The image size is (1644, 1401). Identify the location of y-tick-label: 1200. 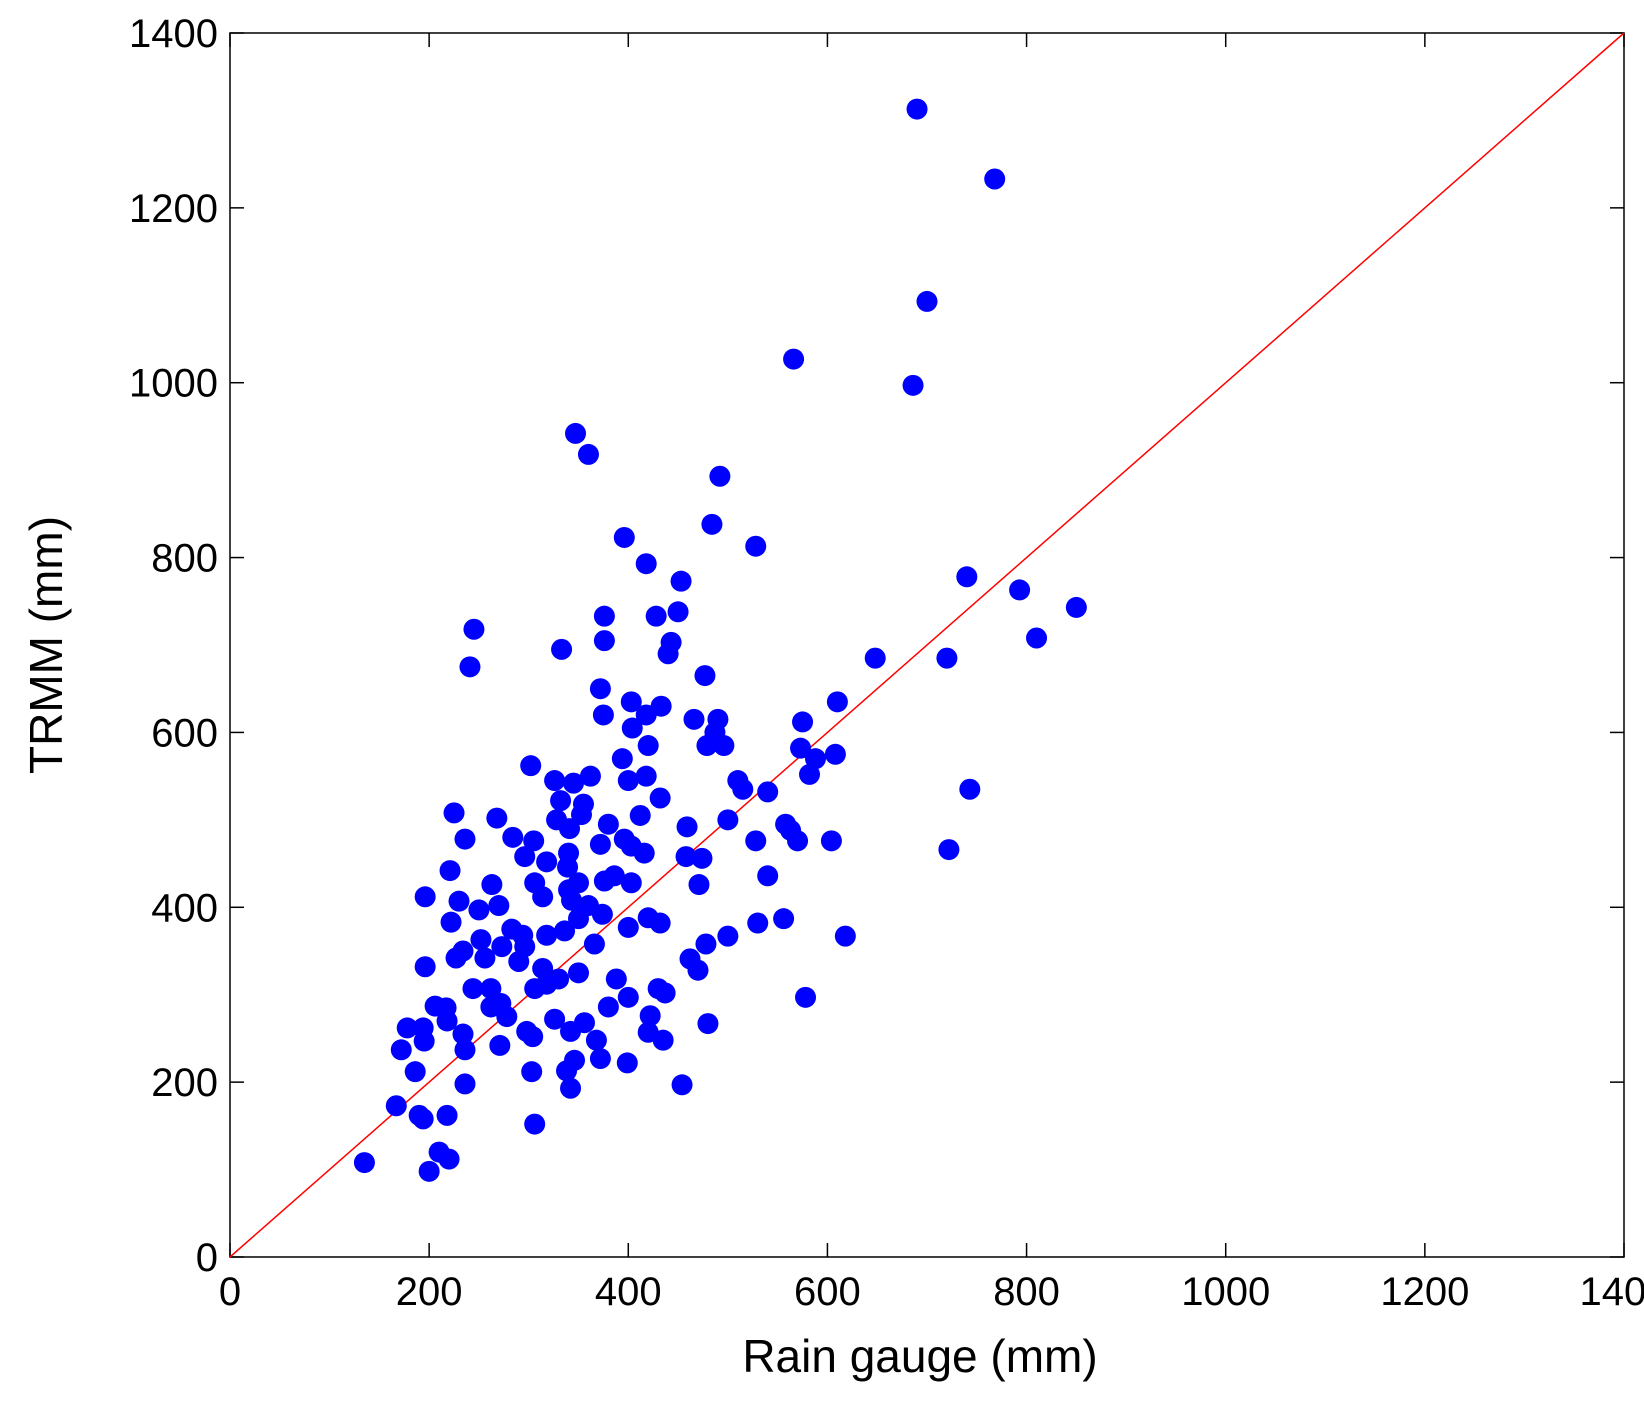
(173, 209).